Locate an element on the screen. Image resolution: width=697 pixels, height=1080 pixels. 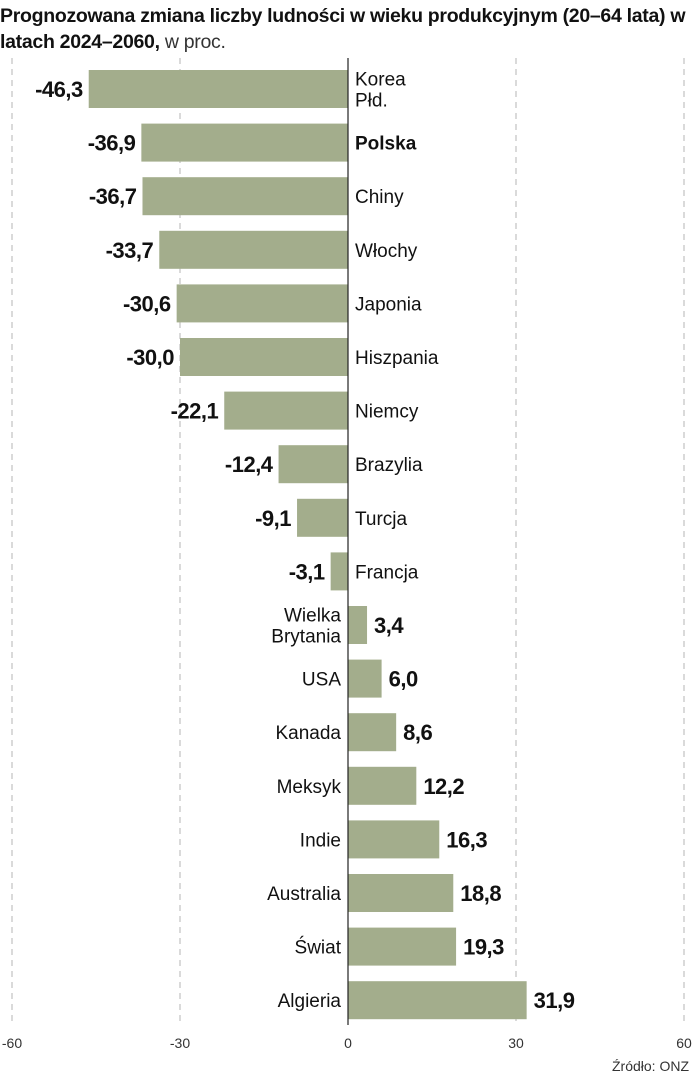
category-label-line: Polska is located at coordinates (386, 144).